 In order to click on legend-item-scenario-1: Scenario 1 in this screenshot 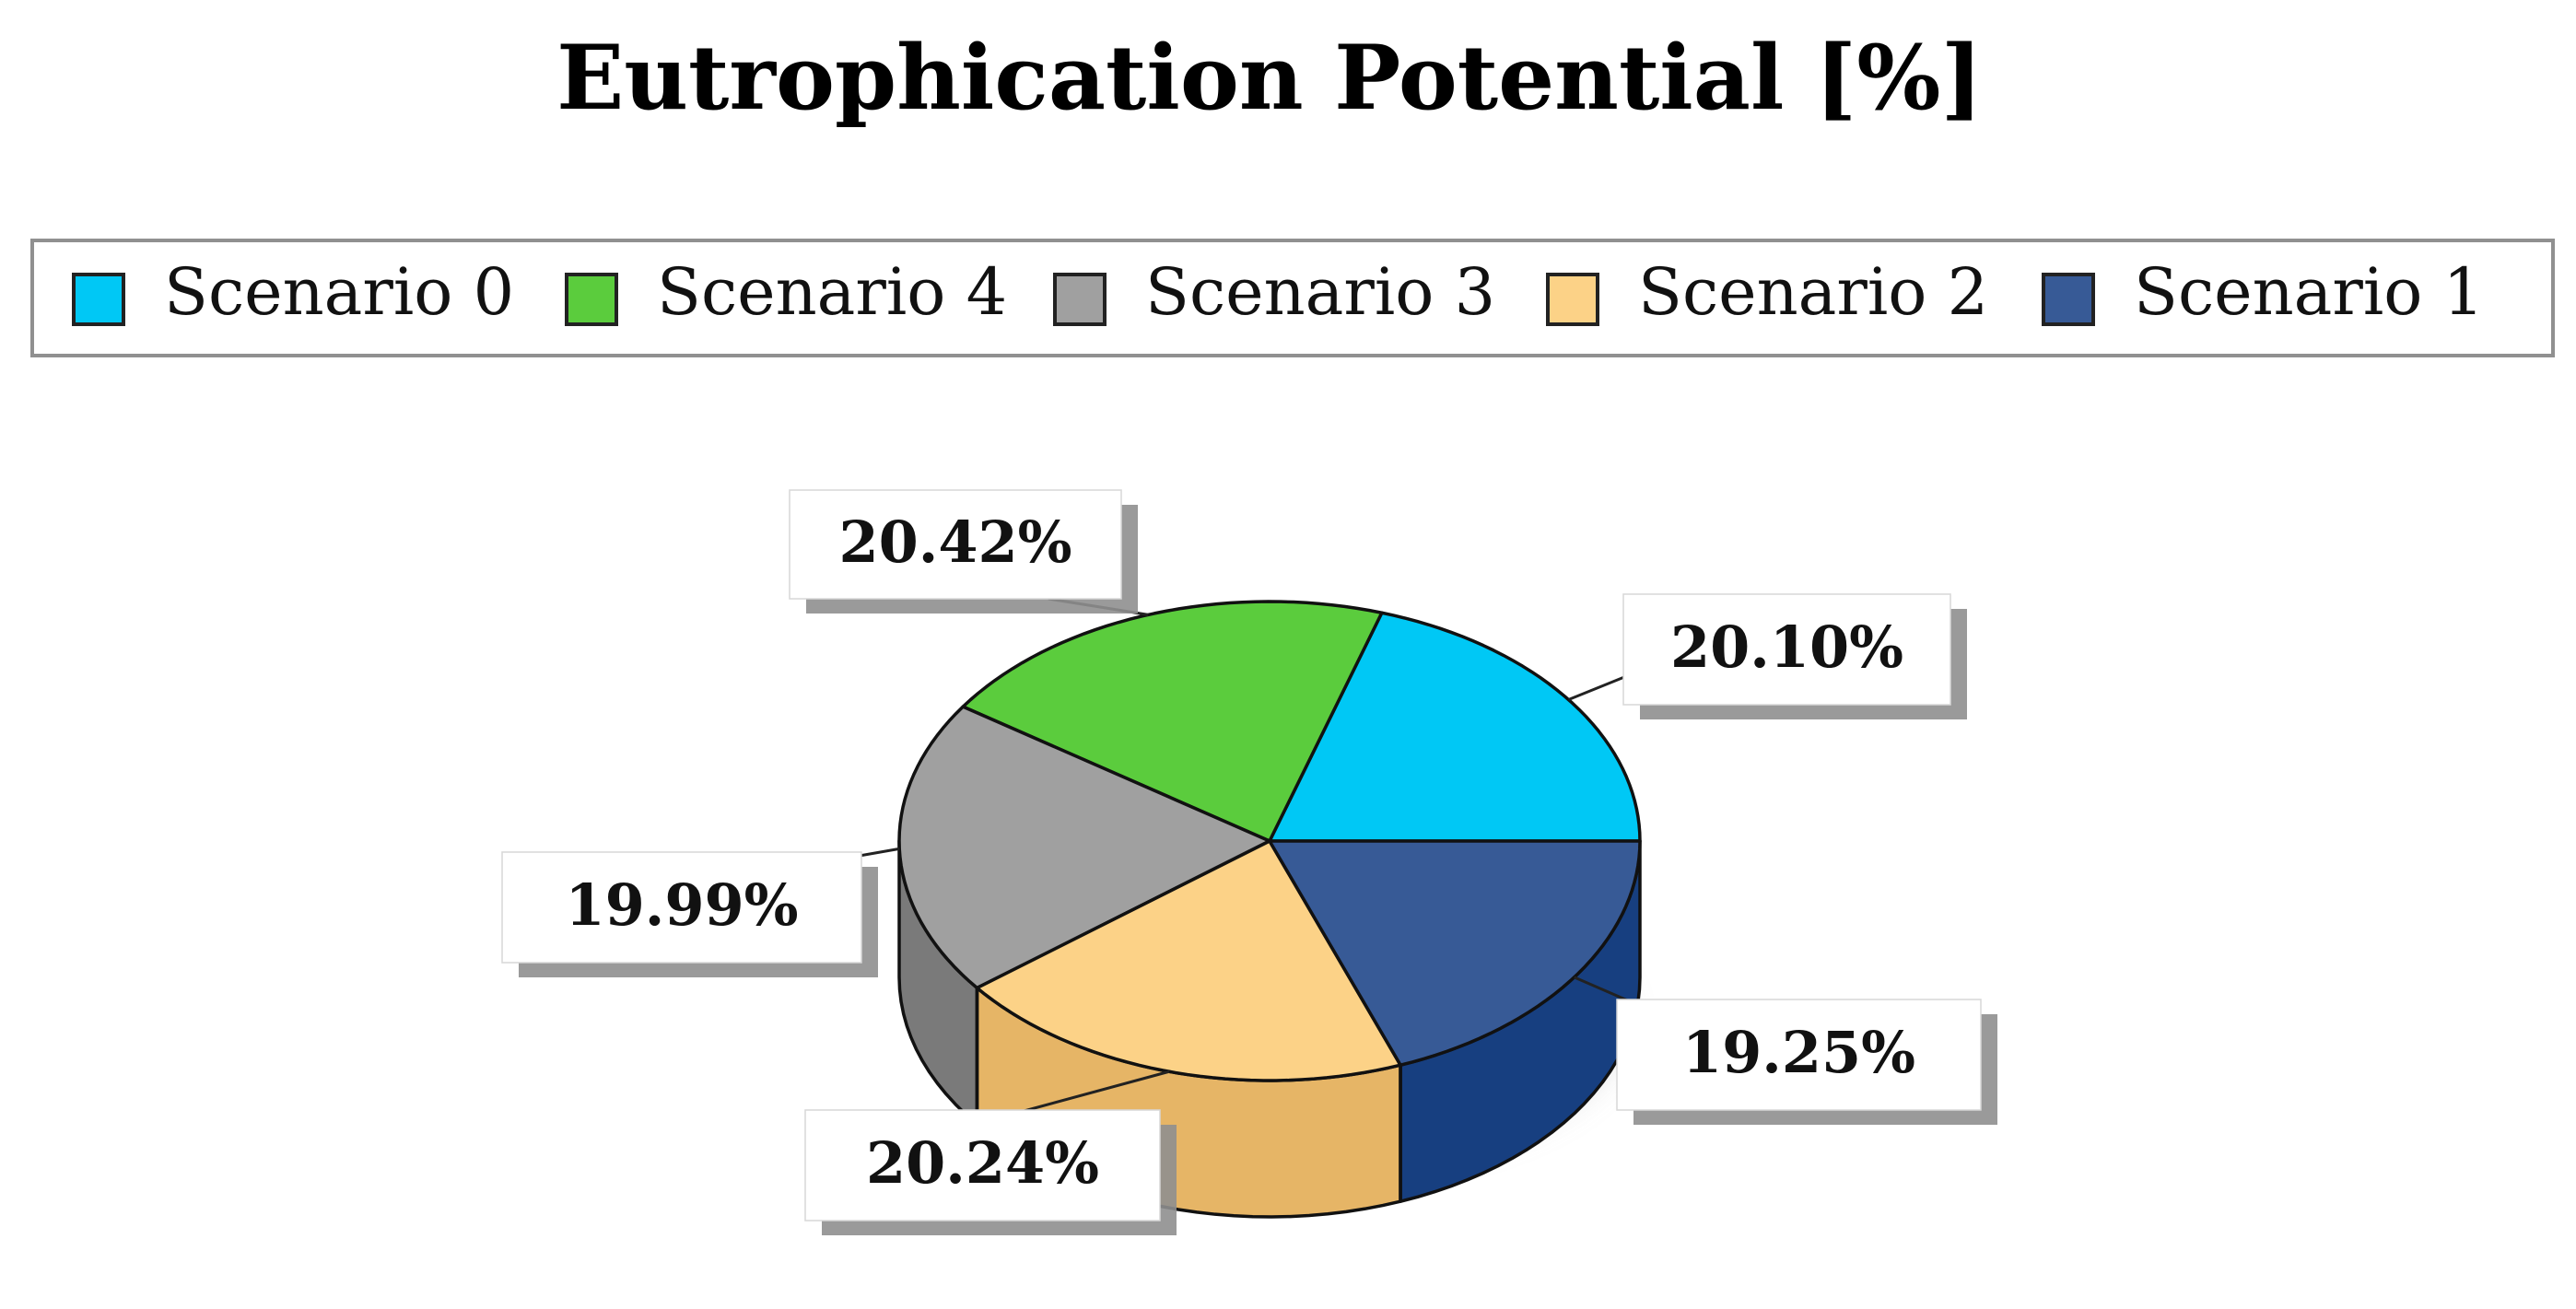, I will do `click(2263, 292)`.